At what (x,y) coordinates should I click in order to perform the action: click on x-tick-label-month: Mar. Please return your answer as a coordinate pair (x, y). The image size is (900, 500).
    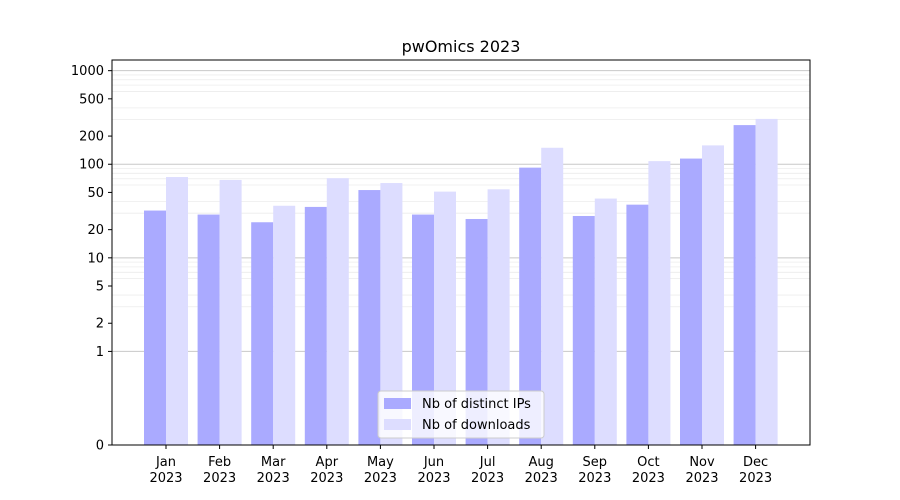
    Looking at the image, I should click on (273, 462).